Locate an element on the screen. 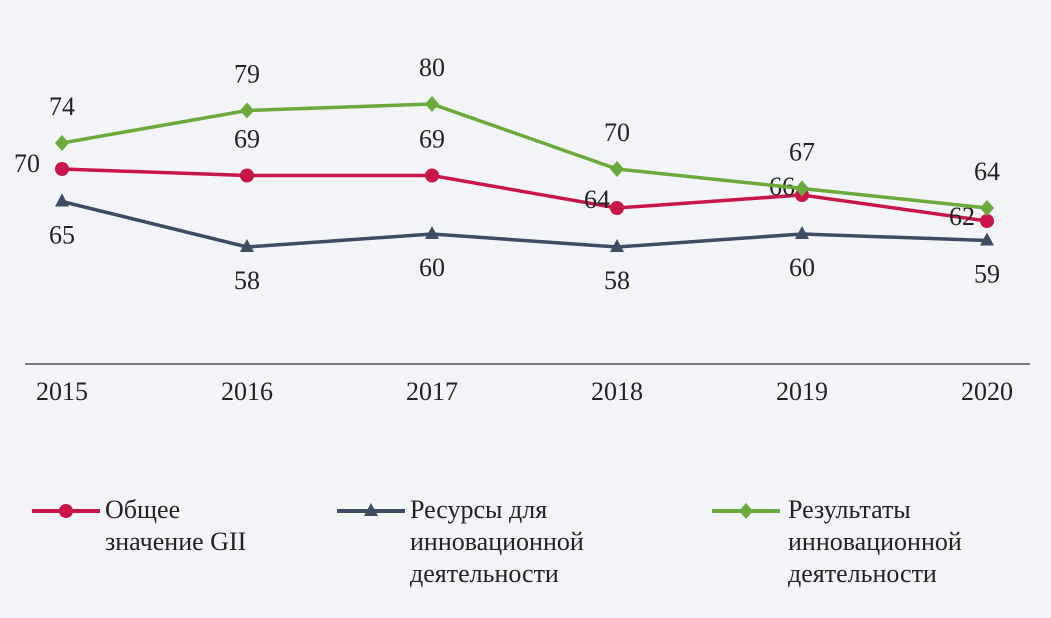  data-label: 74 is located at coordinates (62, 106).